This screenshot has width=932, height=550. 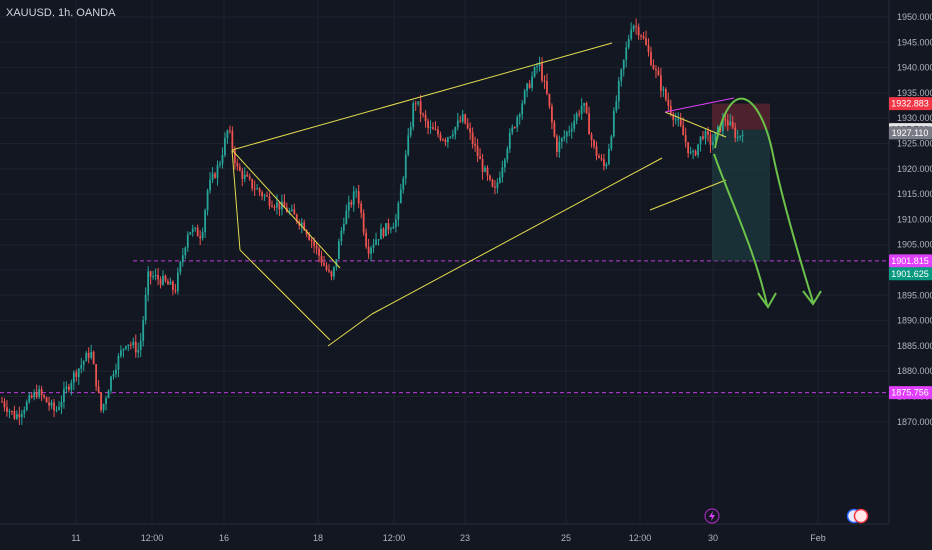 I want to click on x-tick-label: Feb, so click(x=818, y=538).